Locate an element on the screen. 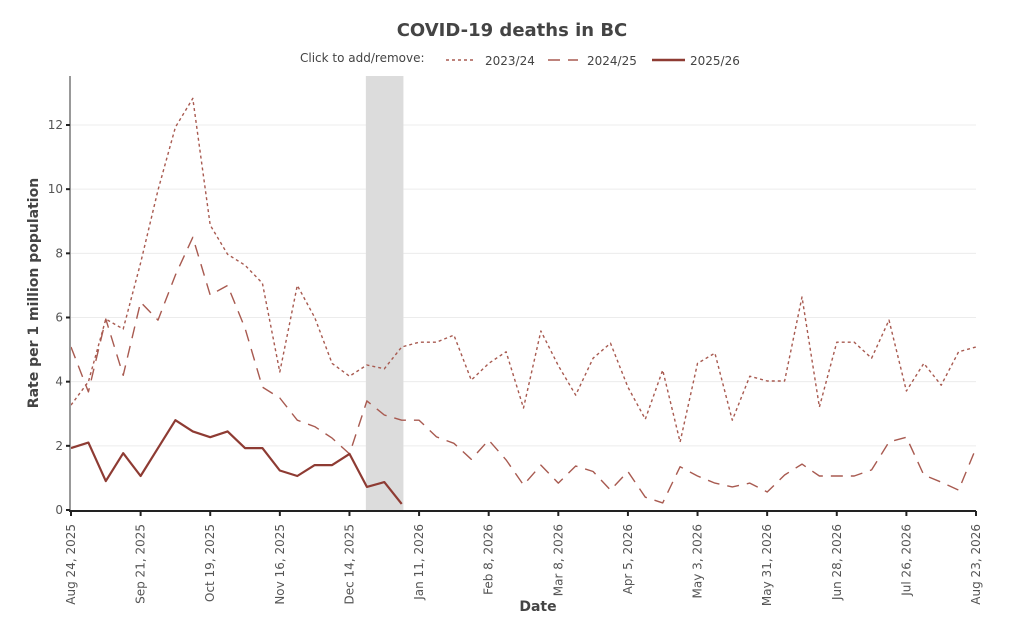  y-tick-label: 2 is located at coordinates (59, 446).